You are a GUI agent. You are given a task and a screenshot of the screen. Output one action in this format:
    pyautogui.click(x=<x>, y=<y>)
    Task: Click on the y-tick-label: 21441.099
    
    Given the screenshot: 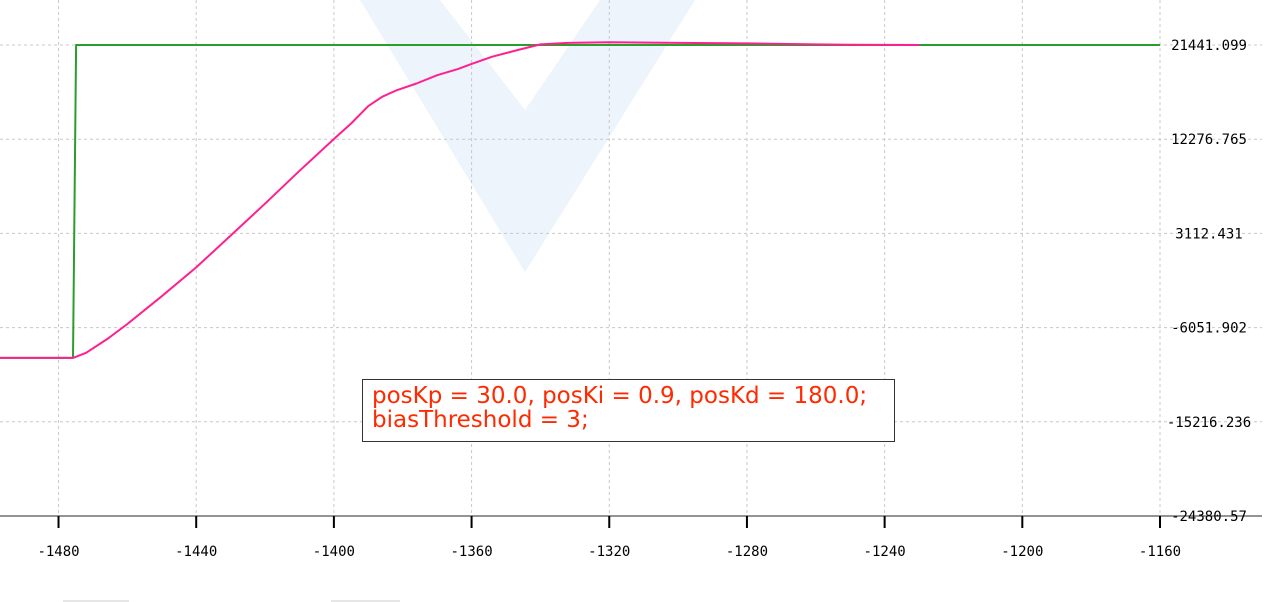 What is the action you would take?
    pyautogui.click(x=1209, y=46)
    